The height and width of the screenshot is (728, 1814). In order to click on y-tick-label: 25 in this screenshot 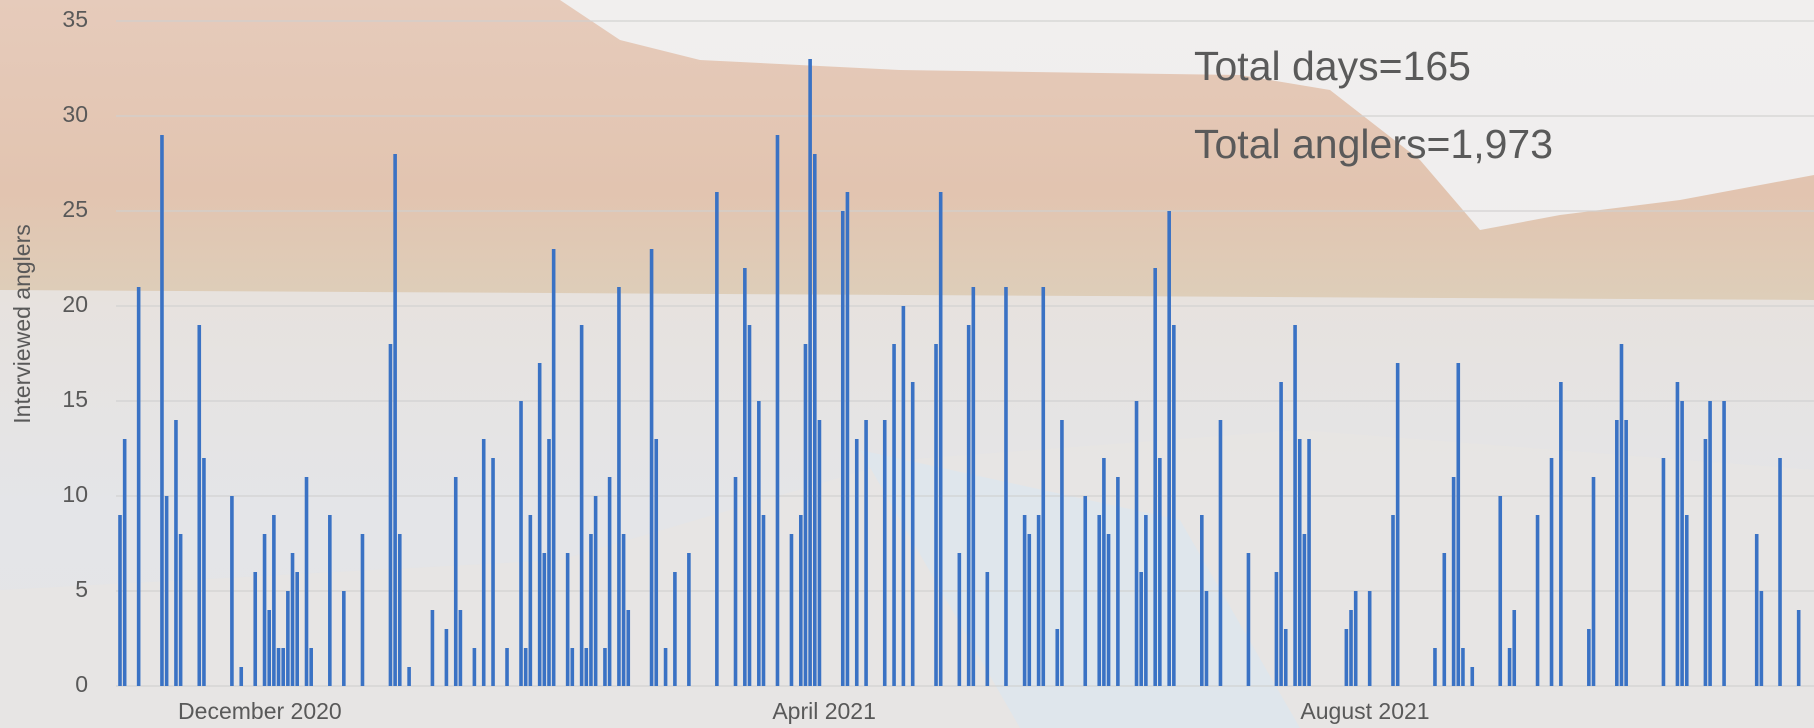, I will do `click(75, 209)`.